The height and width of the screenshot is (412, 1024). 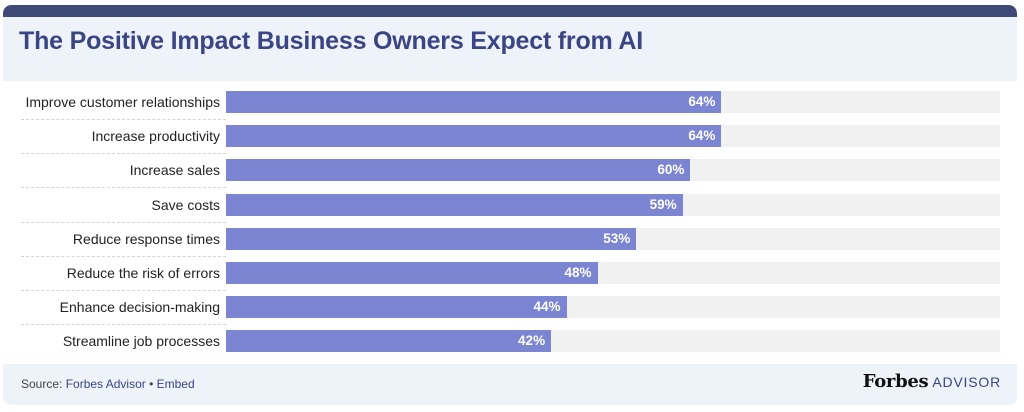 What do you see at coordinates (510, 11) in the screenshot?
I see `top-accent-bar` at bounding box center [510, 11].